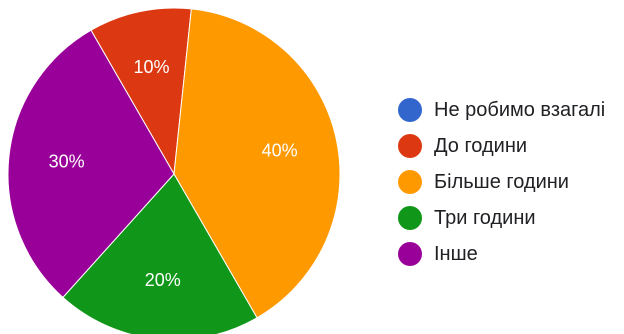 The image size is (624, 334). I want to click on legend-swatch-try-hodyny, so click(410, 218).